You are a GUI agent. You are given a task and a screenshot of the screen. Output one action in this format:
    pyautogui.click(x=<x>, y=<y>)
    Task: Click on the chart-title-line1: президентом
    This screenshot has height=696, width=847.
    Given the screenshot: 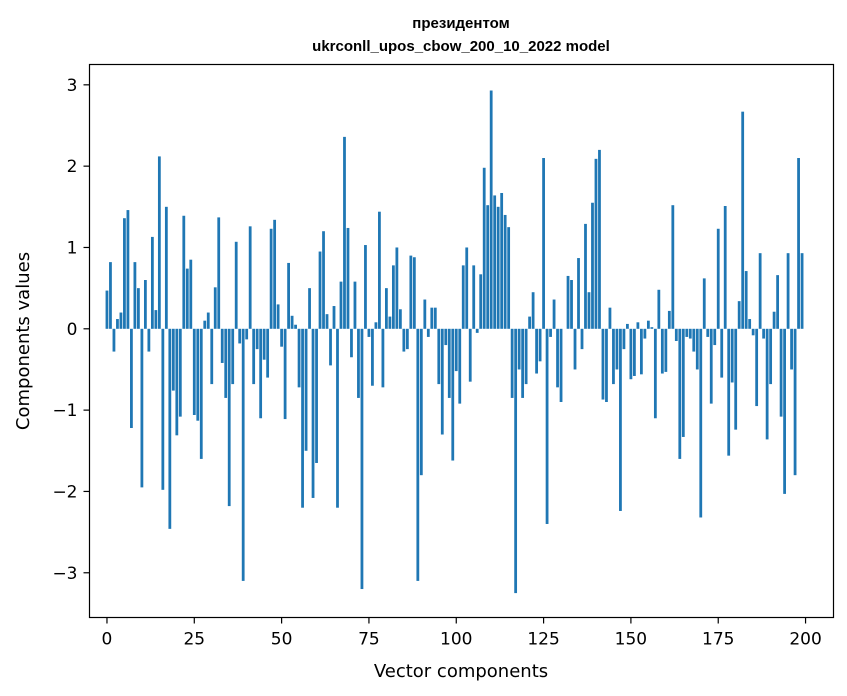 What is the action you would take?
    pyautogui.click(x=460, y=23)
    